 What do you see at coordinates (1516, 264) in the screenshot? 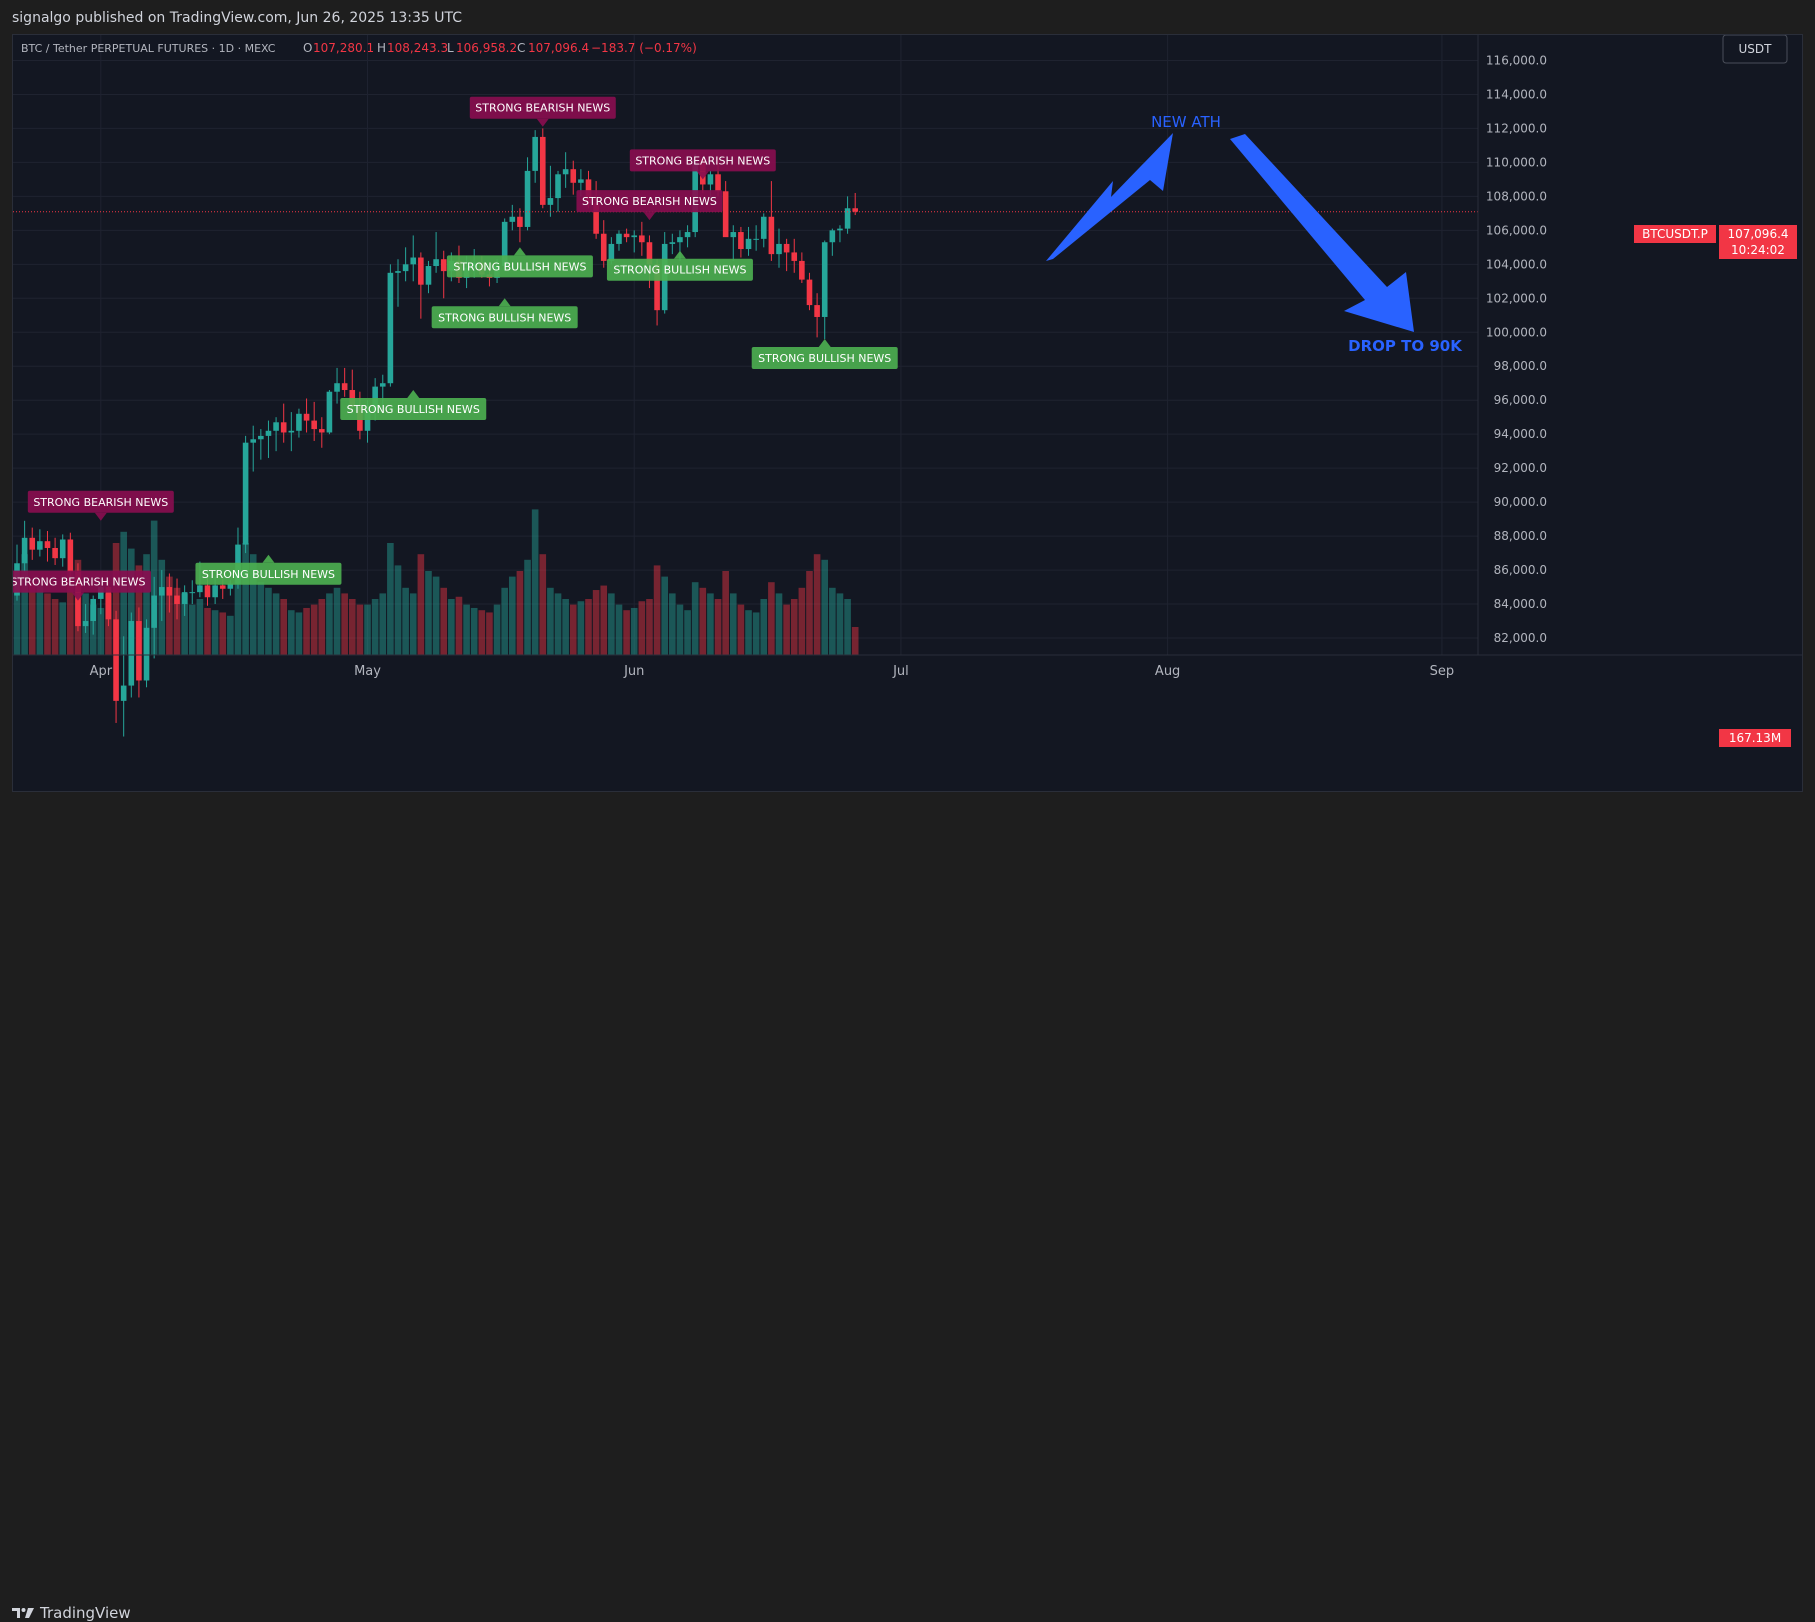
I see `price-tick-label: 104,000.0` at bounding box center [1516, 264].